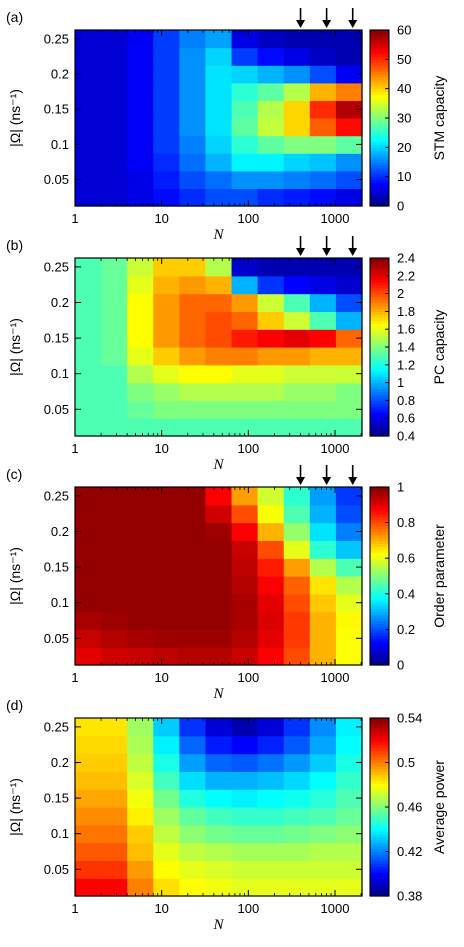 The width and height of the screenshot is (464, 947). What do you see at coordinates (74, 677) in the screenshot?
I see `x-tick-label: 1` at bounding box center [74, 677].